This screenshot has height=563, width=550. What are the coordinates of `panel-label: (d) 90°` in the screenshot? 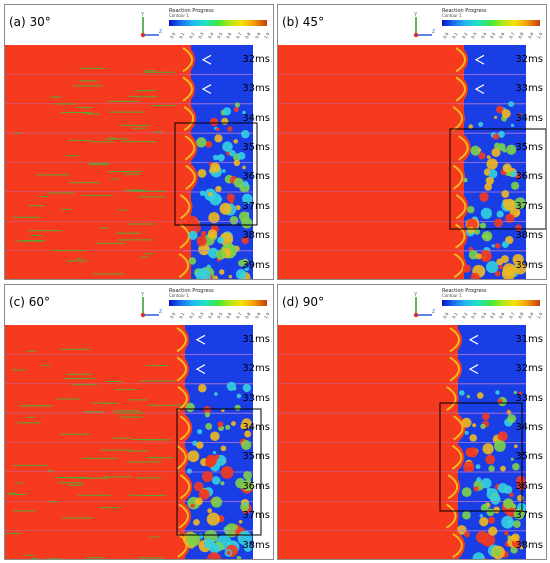 It's located at (303, 302).